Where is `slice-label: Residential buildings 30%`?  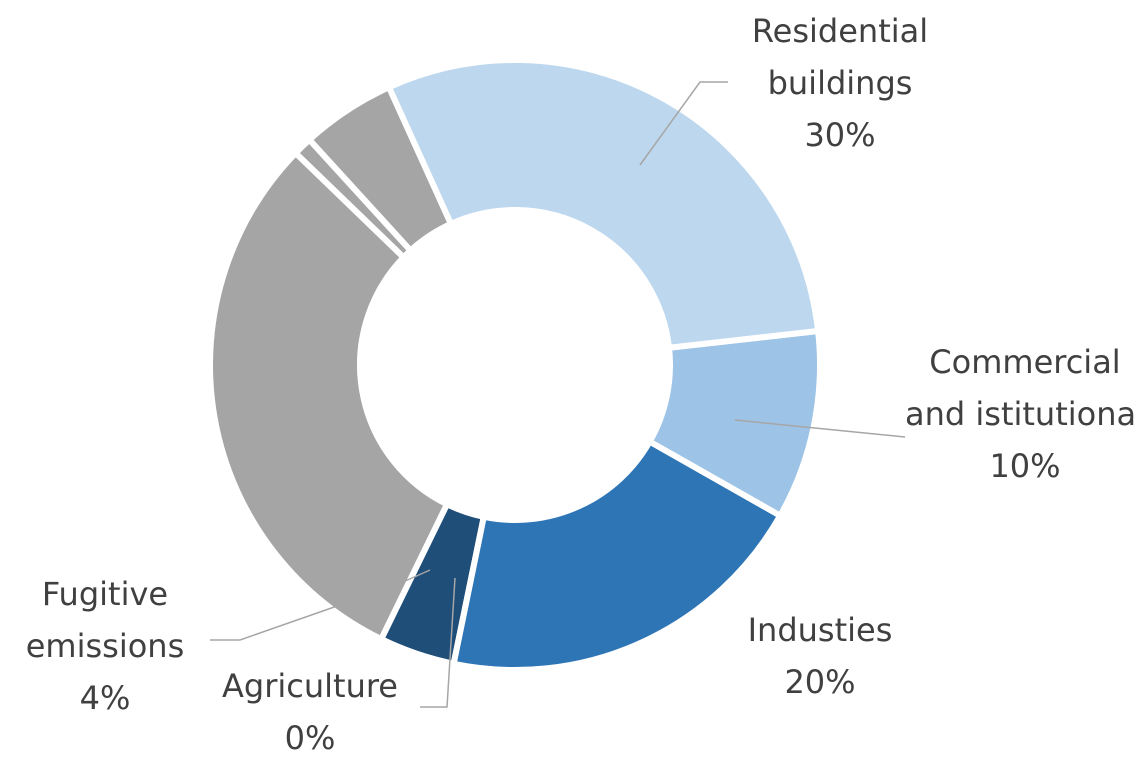
slice-label: Residential buildings 30% is located at coordinates (840, 83).